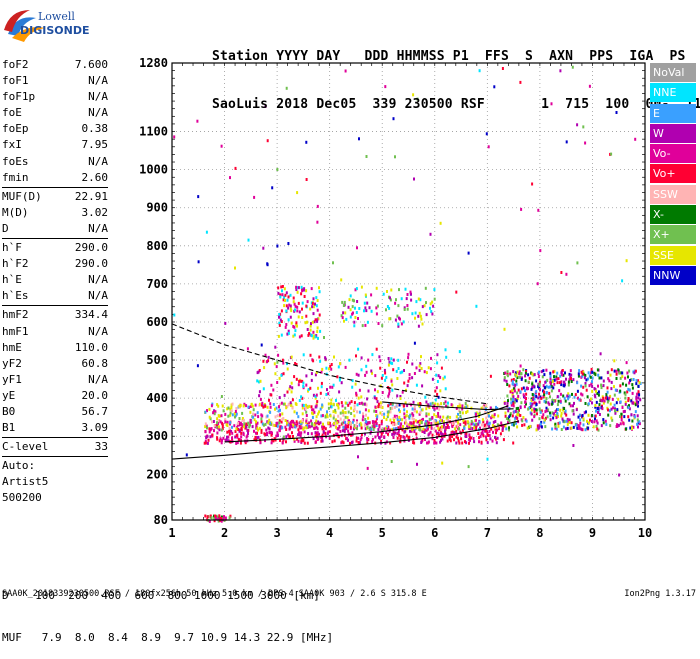  Describe the element at coordinates (157, 398) in the screenshot. I see `y-tick-label: 400` at that location.